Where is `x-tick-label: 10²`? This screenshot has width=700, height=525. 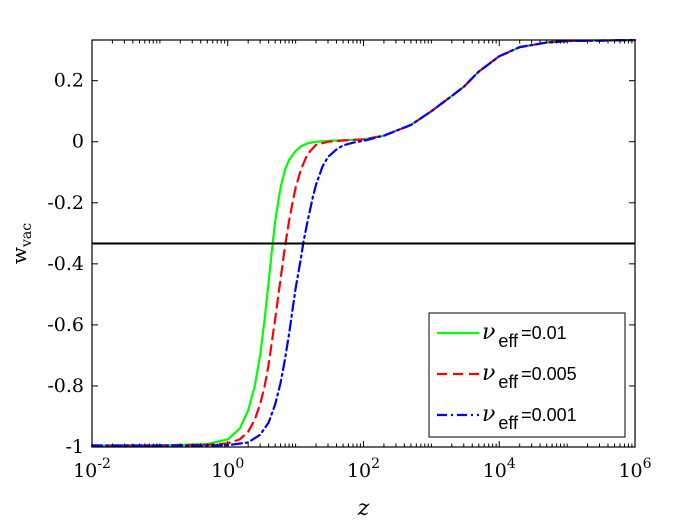
x-tick-label: 10² is located at coordinates (363, 469).